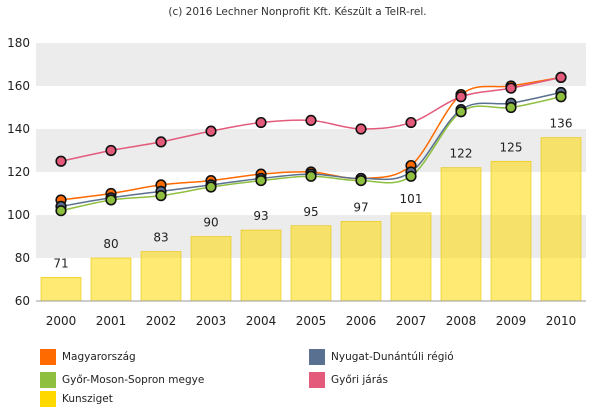  I want to click on bar-value-label: 71, so click(60, 263).